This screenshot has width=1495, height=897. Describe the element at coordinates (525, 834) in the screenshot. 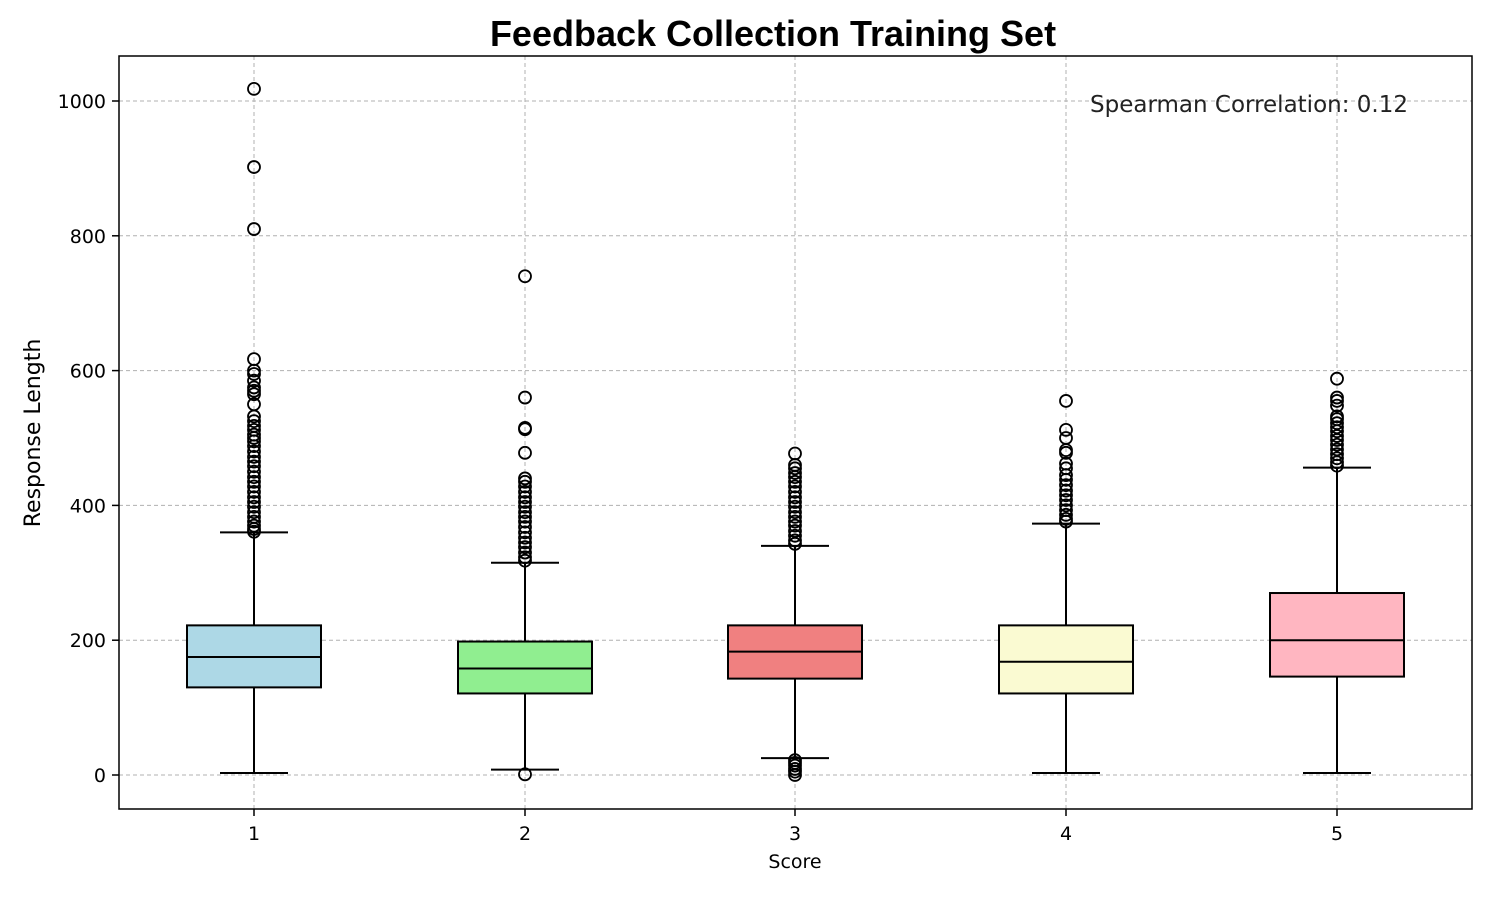

I see `x-tick-label: 2` at that location.